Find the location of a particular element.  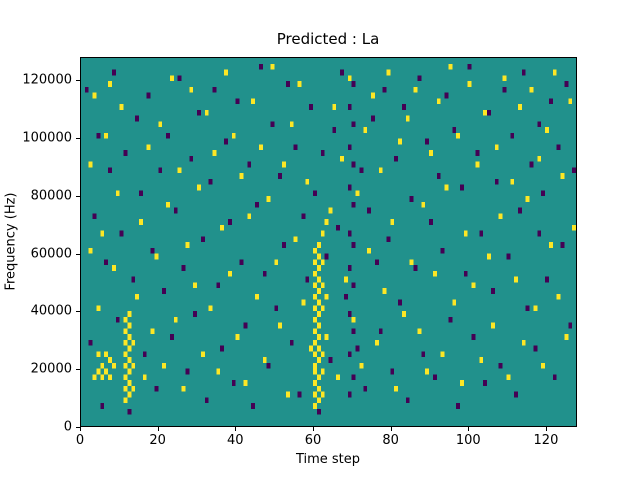

x-axis-label: Time step is located at coordinates (328, 459).